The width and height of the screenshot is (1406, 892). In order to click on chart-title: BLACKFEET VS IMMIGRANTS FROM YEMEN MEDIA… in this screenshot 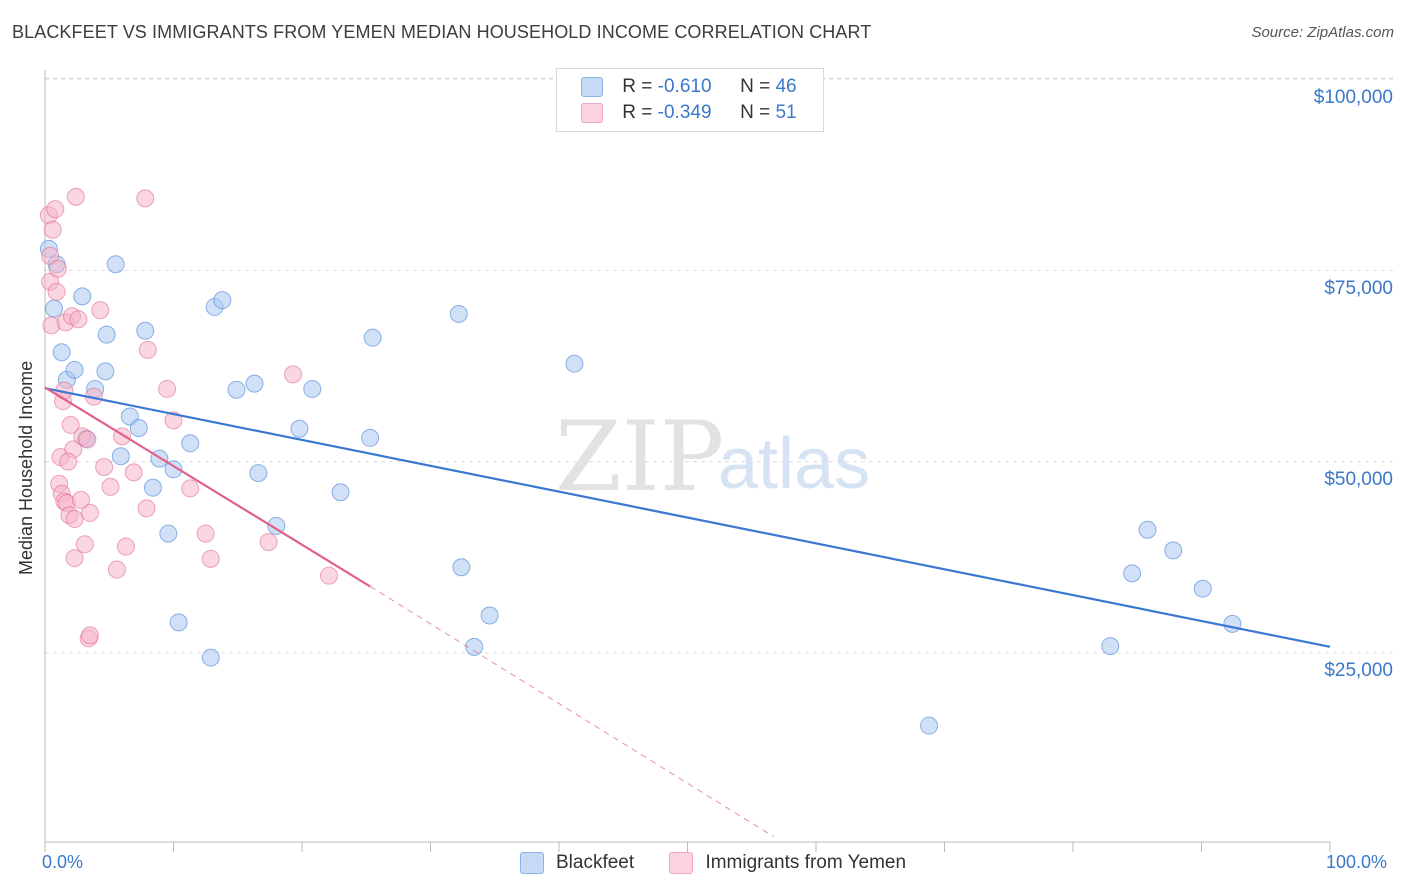, I will do `click(442, 32)`.